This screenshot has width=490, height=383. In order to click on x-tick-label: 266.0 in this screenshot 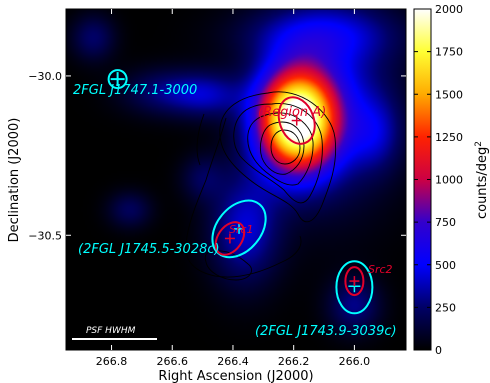, I will do `click(355, 361)`.